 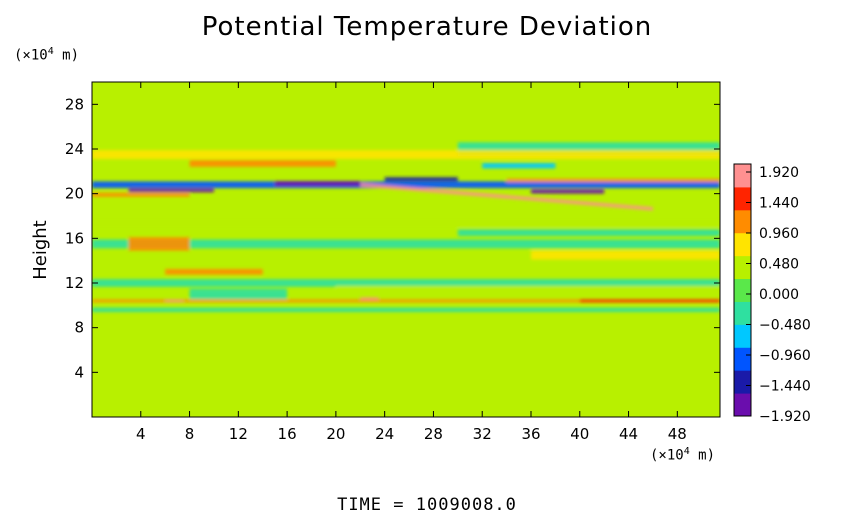 I want to click on y-tick-label: 4, so click(x=79, y=372).